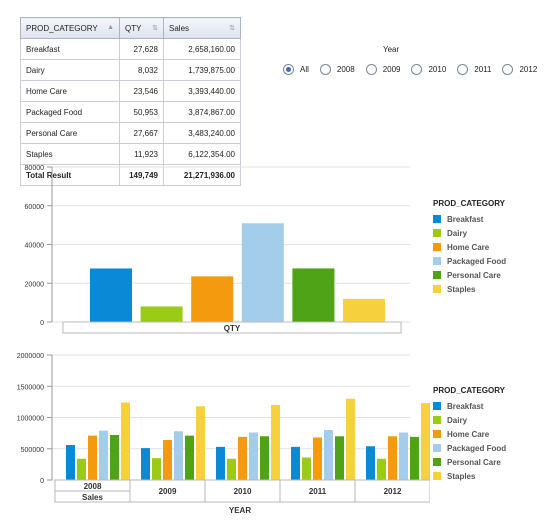  Describe the element at coordinates (202, 133) in the screenshot. I see `cell-sales: 3,483,240.00` at that location.